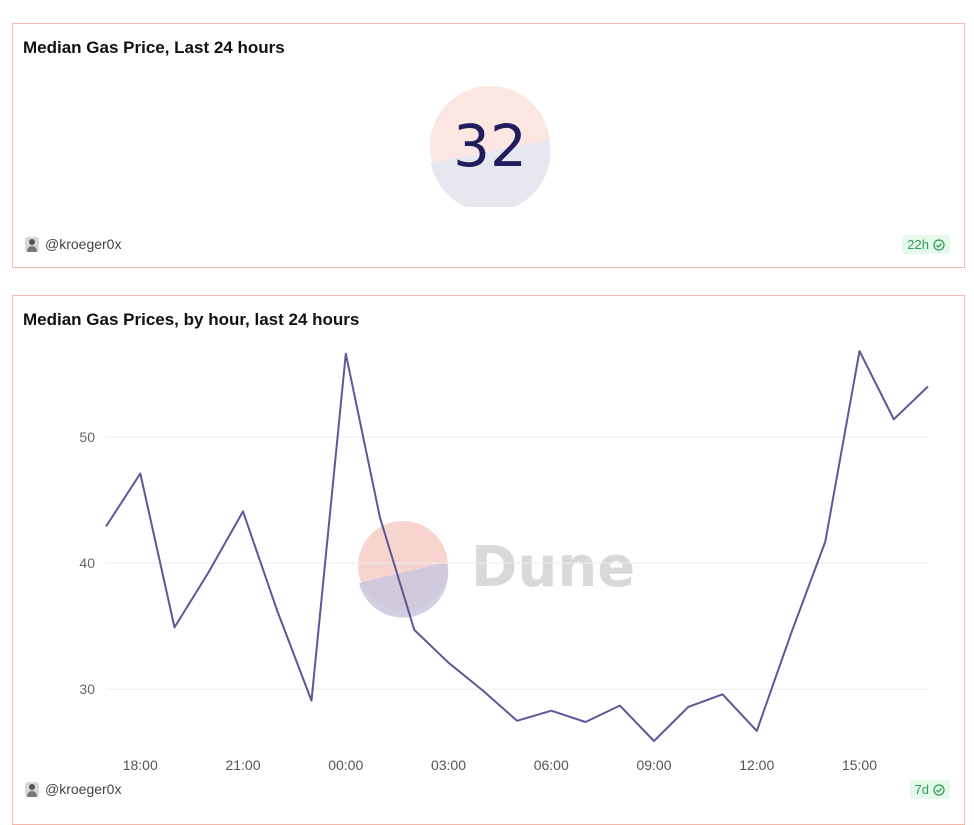 This screenshot has width=974, height=825. What do you see at coordinates (154, 47) in the screenshot?
I see `counter-card-title: Median Gas Price, Last 24 hours` at bounding box center [154, 47].